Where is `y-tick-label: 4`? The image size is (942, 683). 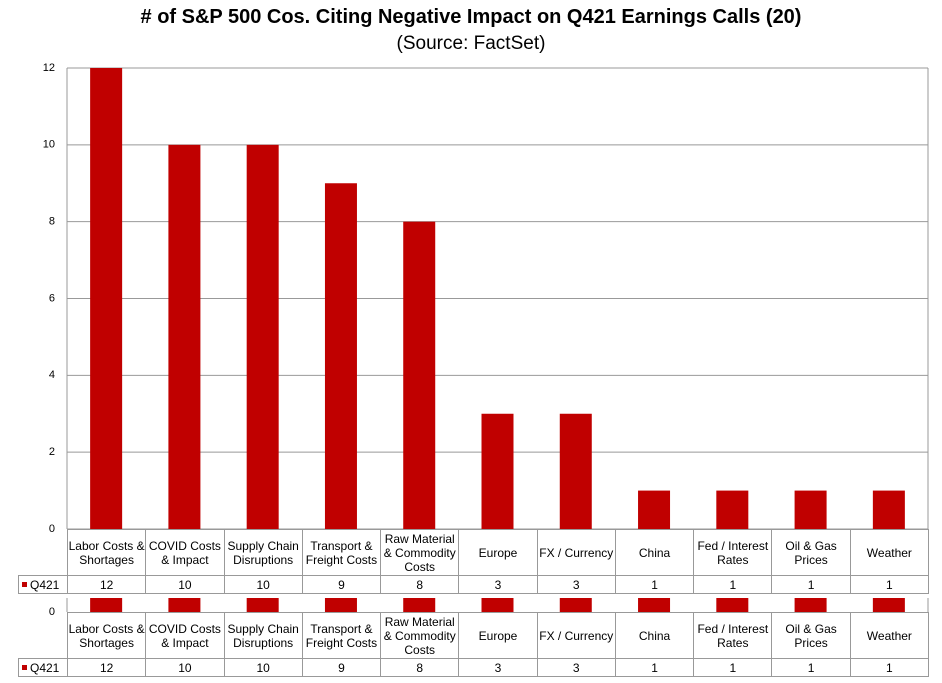
y-tick-label: 4 is located at coordinates (52, 375).